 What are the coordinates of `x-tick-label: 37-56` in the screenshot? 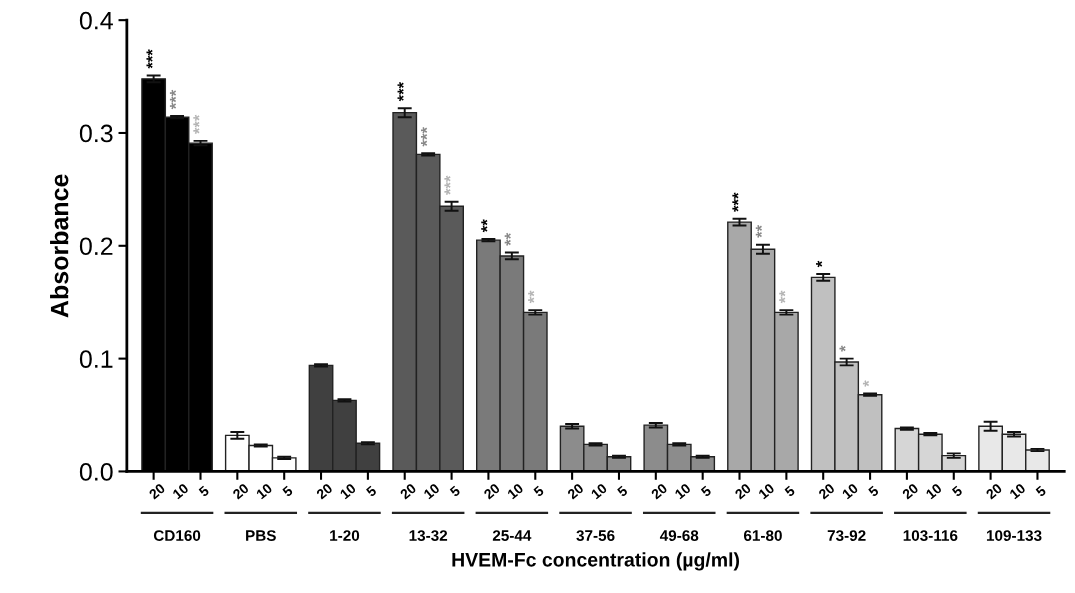 It's located at (595, 536).